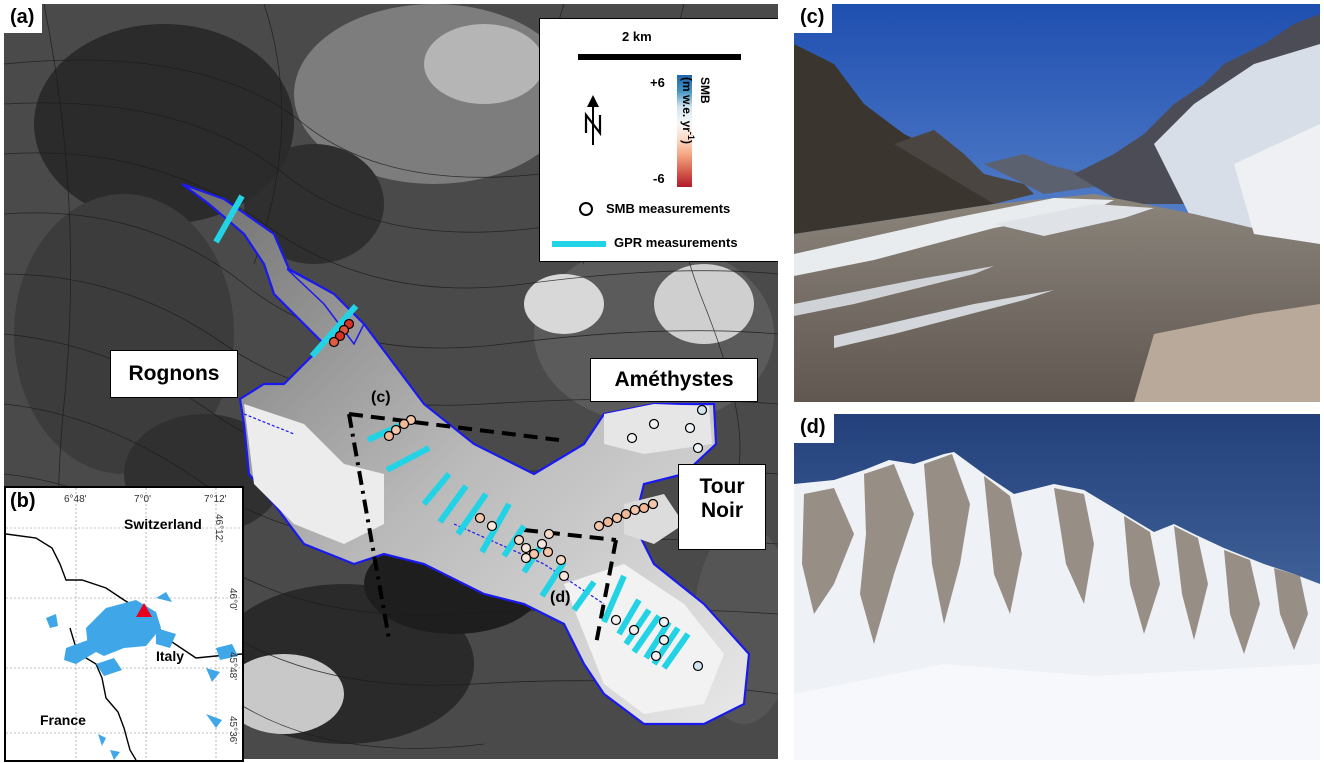 The width and height of the screenshot is (1324, 763). I want to click on study-site-marker-icon, so click(144, 610).